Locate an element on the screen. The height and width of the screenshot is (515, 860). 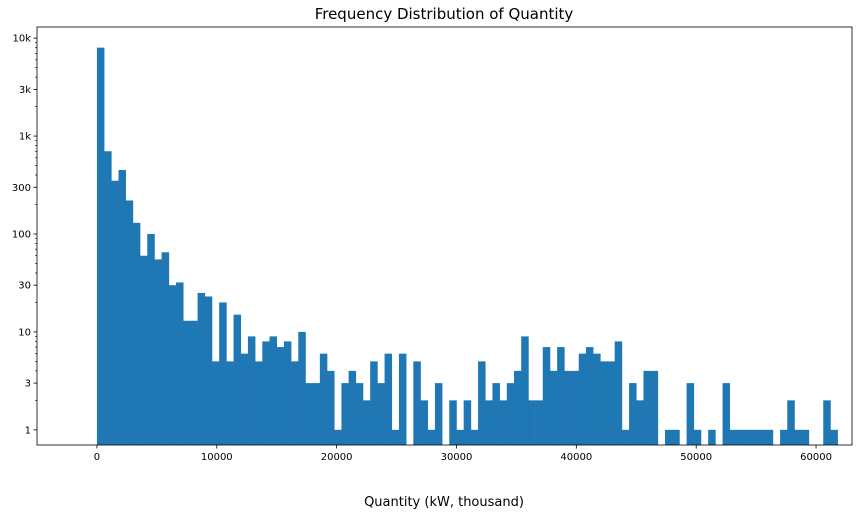
chart-title: Frequency Distribution of Quantity is located at coordinates (444, 14).